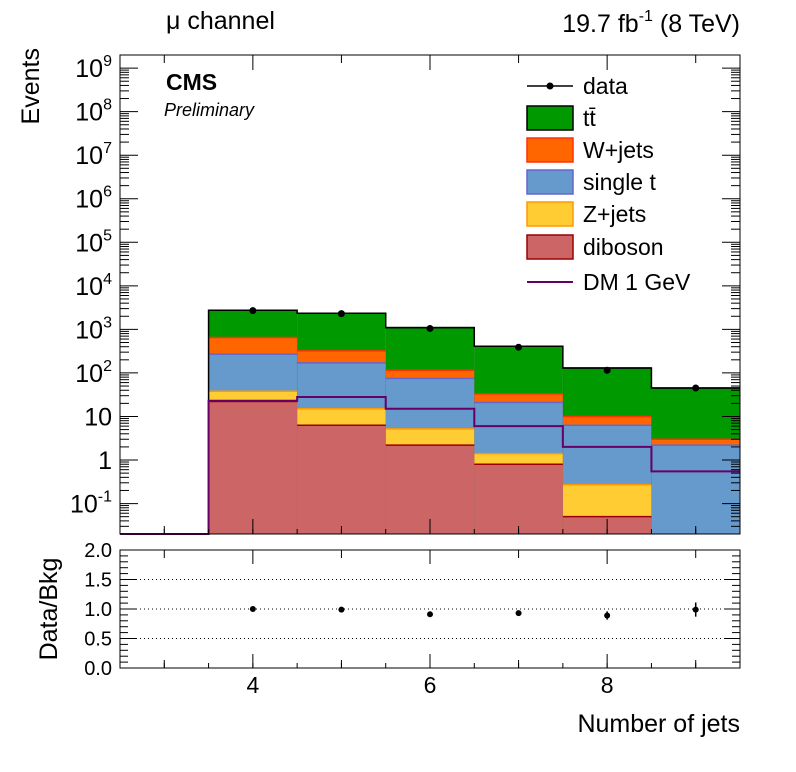 The width and height of the screenshot is (796, 772). Describe the element at coordinates (605, 86) in the screenshot. I see `legend-label-0: data` at that location.